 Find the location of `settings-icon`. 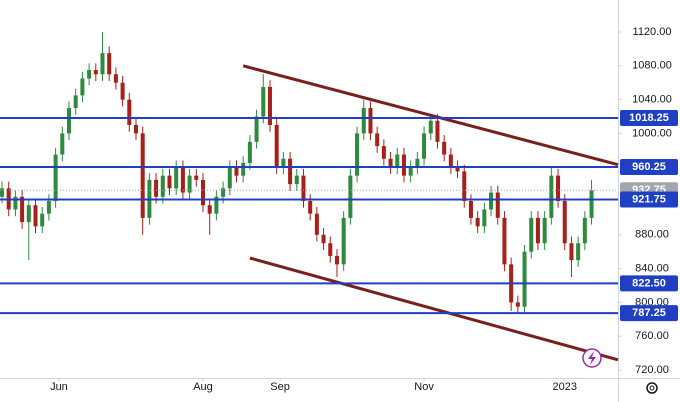

settings-icon is located at coordinates (652, 388).